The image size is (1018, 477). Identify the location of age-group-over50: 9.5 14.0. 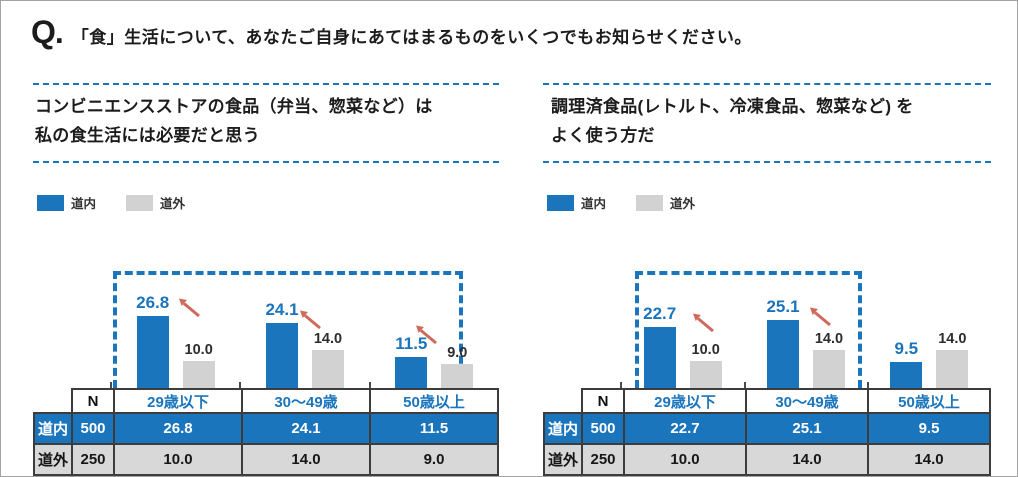
(929, 301).